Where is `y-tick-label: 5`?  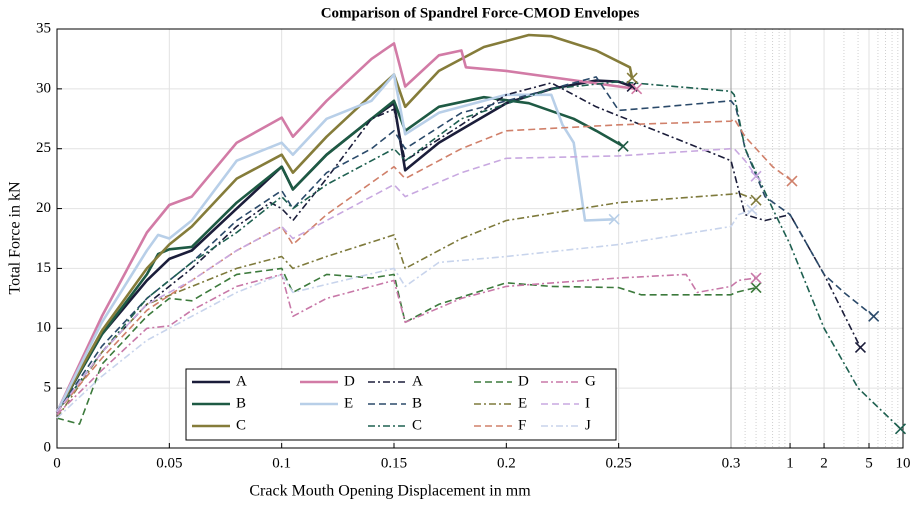 y-tick-label: 5 is located at coordinates (48, 388).